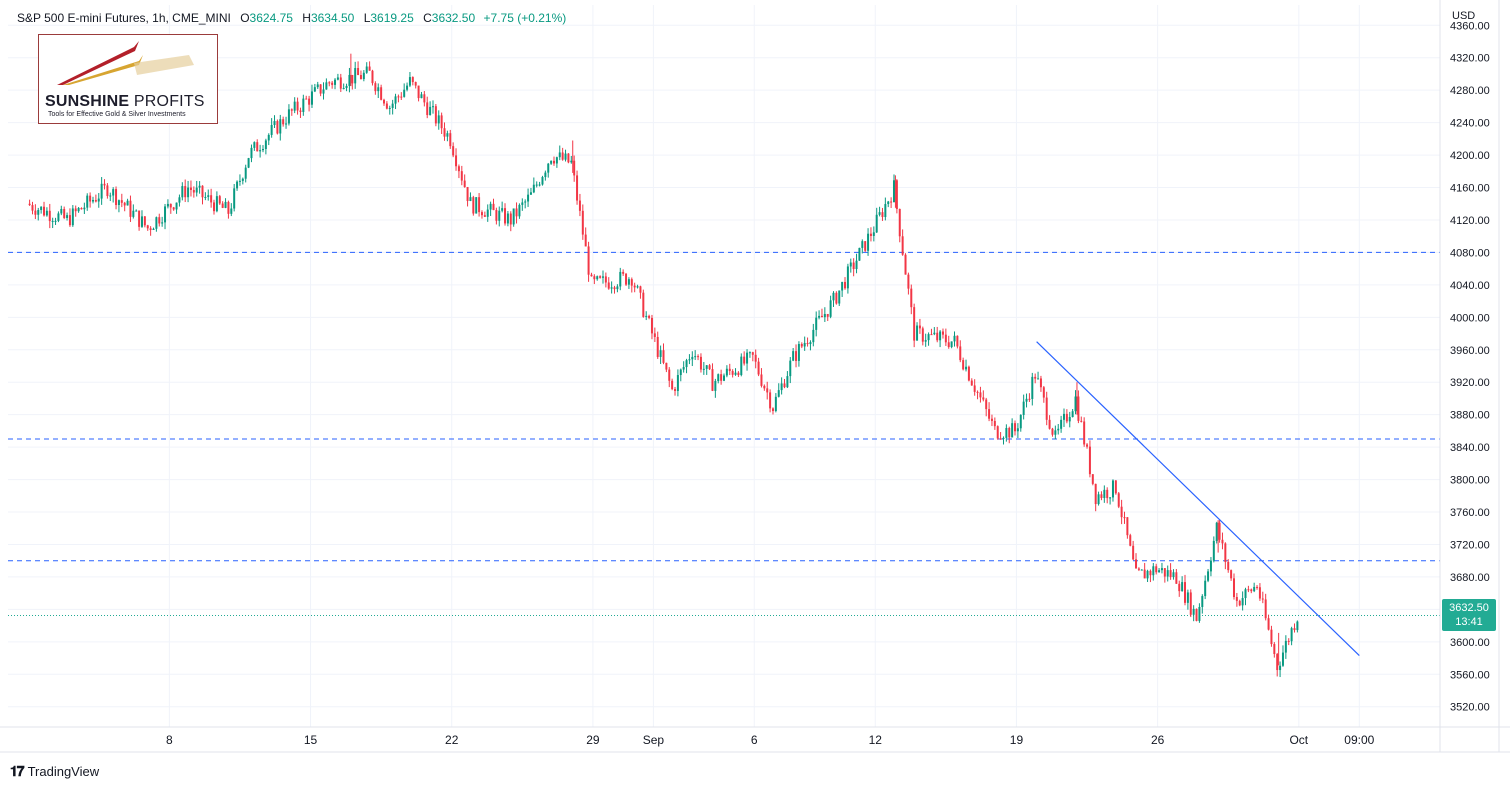 The height and width of the screenshot is (789, 1510). What do you see at coordinates (593, 740) in the screenshot?
I see `x-tick-label: 29` at bounding box center [593, 740].